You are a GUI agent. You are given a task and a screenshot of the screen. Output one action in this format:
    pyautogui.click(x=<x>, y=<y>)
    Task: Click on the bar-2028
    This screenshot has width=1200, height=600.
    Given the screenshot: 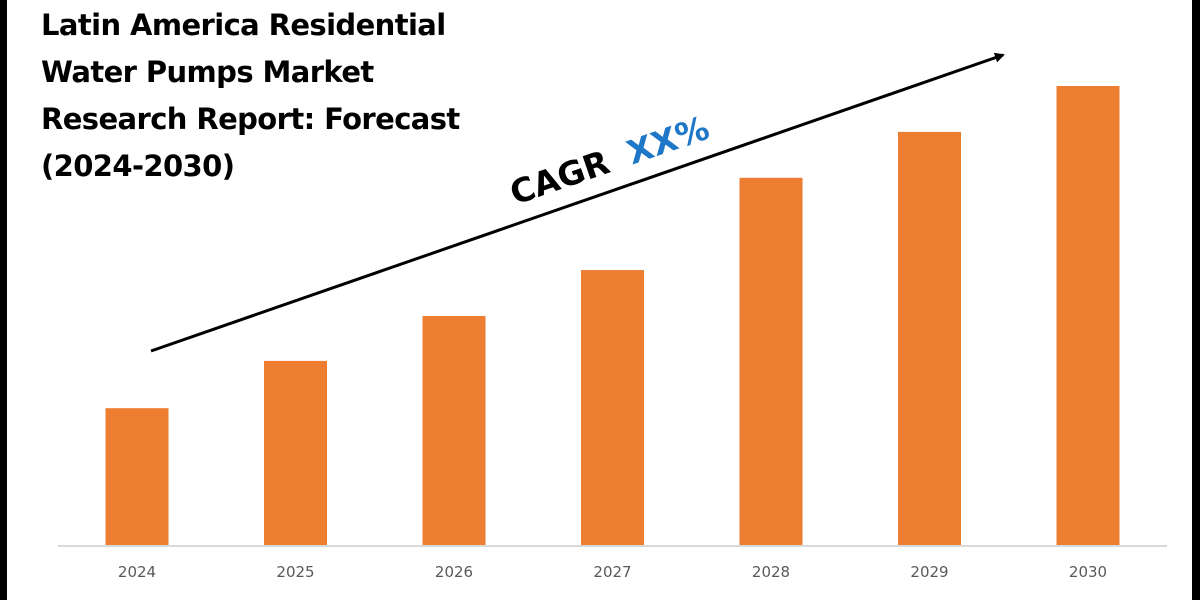 What is the action you would take?
    pyautogui.click(x=771, y=361)
    